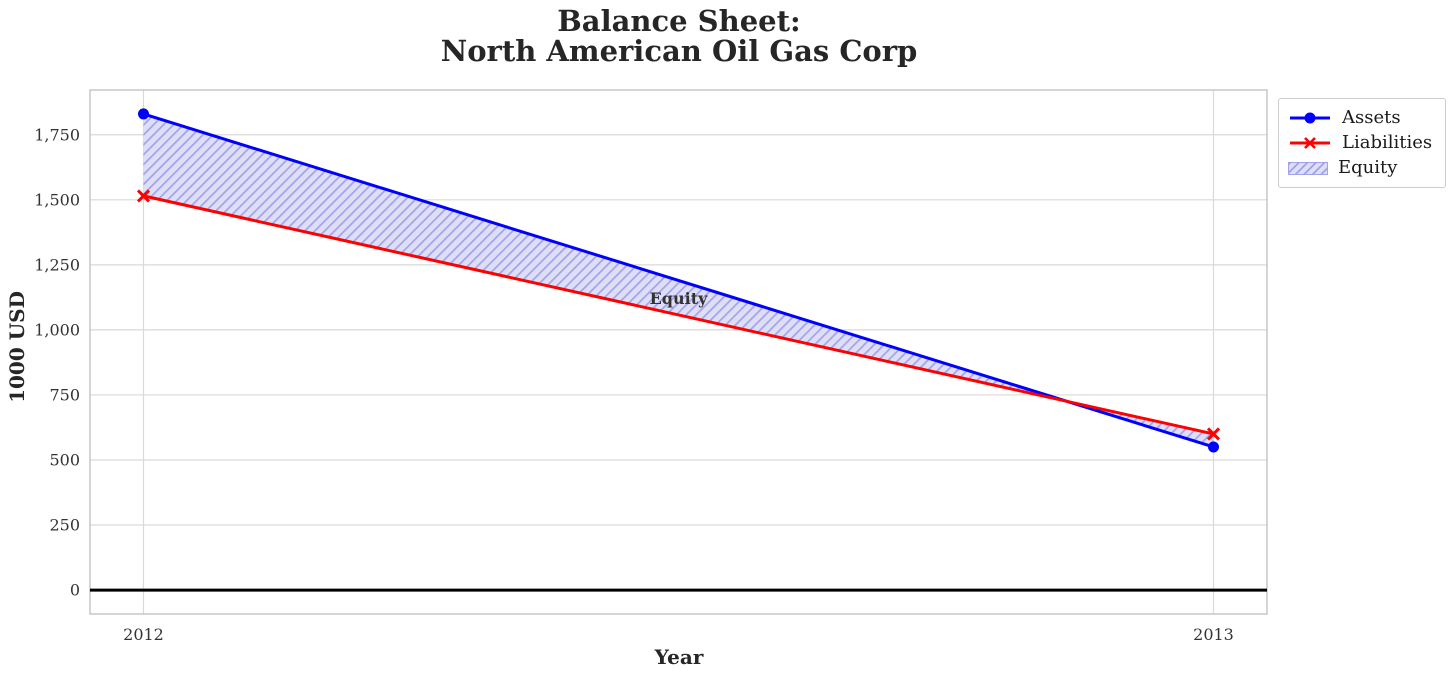  I want to click on equity-area-annotation: Equity, so click(679, 298).